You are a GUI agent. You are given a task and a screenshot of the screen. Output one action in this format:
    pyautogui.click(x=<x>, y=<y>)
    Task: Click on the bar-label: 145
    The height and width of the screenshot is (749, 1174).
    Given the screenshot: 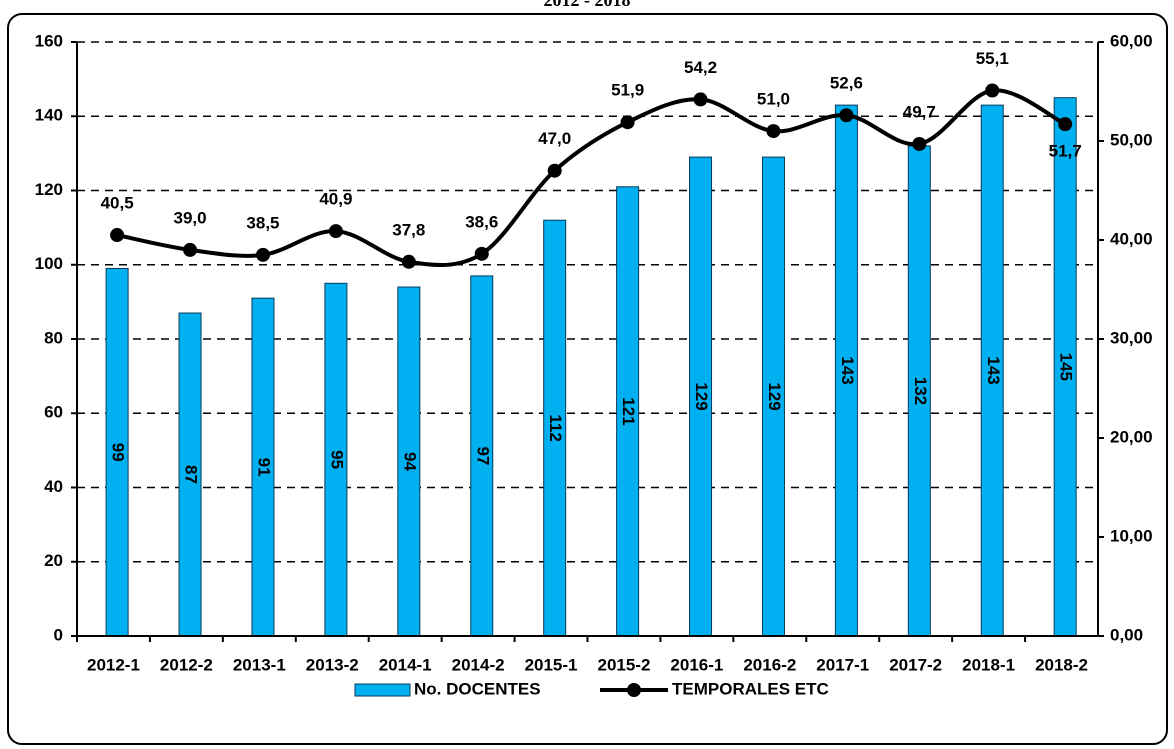 What is the action you would take?
    pyautogui.click(x=1066, y=367)
    